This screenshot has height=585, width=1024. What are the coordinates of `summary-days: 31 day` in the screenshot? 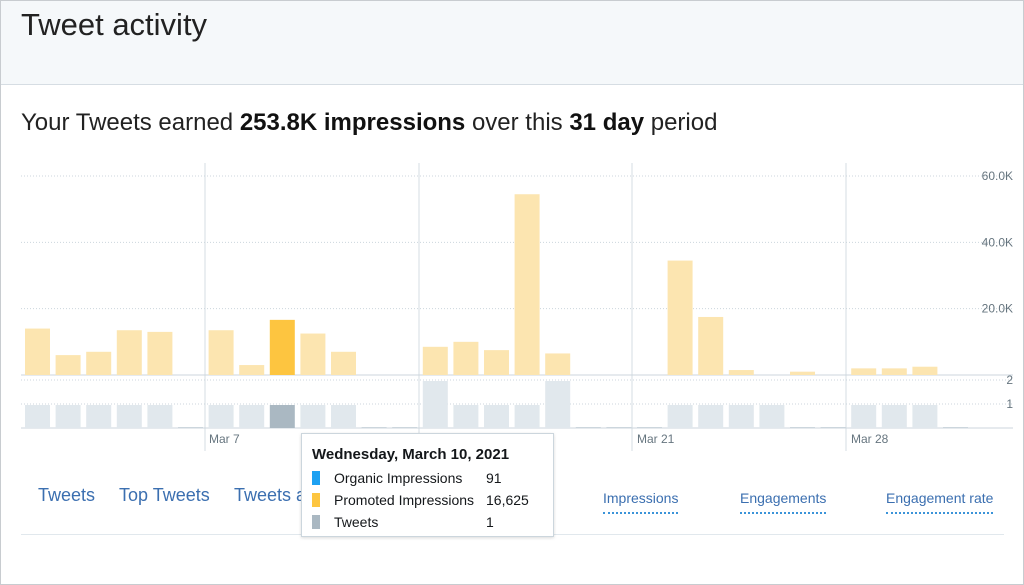 It's located at (607, 122).